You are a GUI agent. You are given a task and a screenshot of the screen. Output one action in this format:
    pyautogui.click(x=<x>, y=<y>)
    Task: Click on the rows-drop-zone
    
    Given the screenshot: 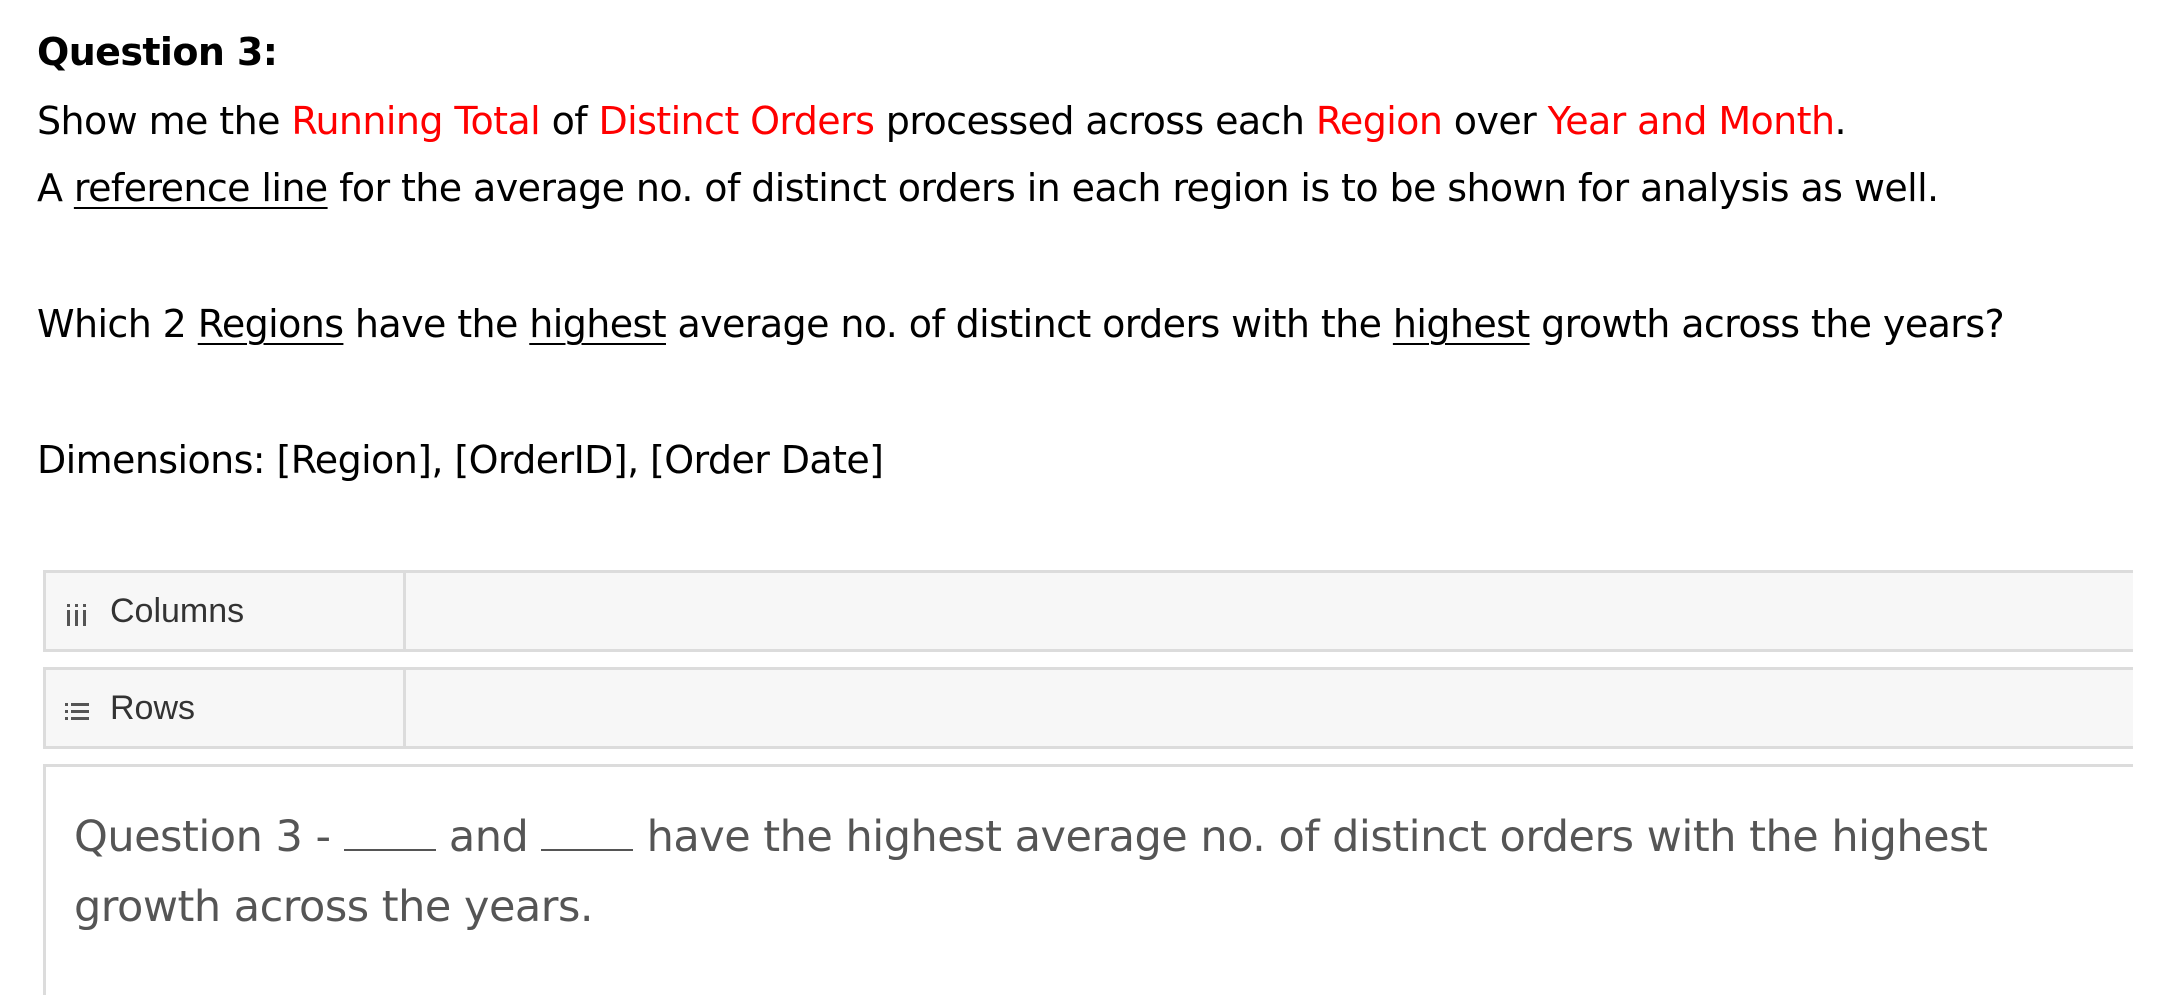 What is the action you would take?
    pyautogui.click(x=1271, y=708)
    